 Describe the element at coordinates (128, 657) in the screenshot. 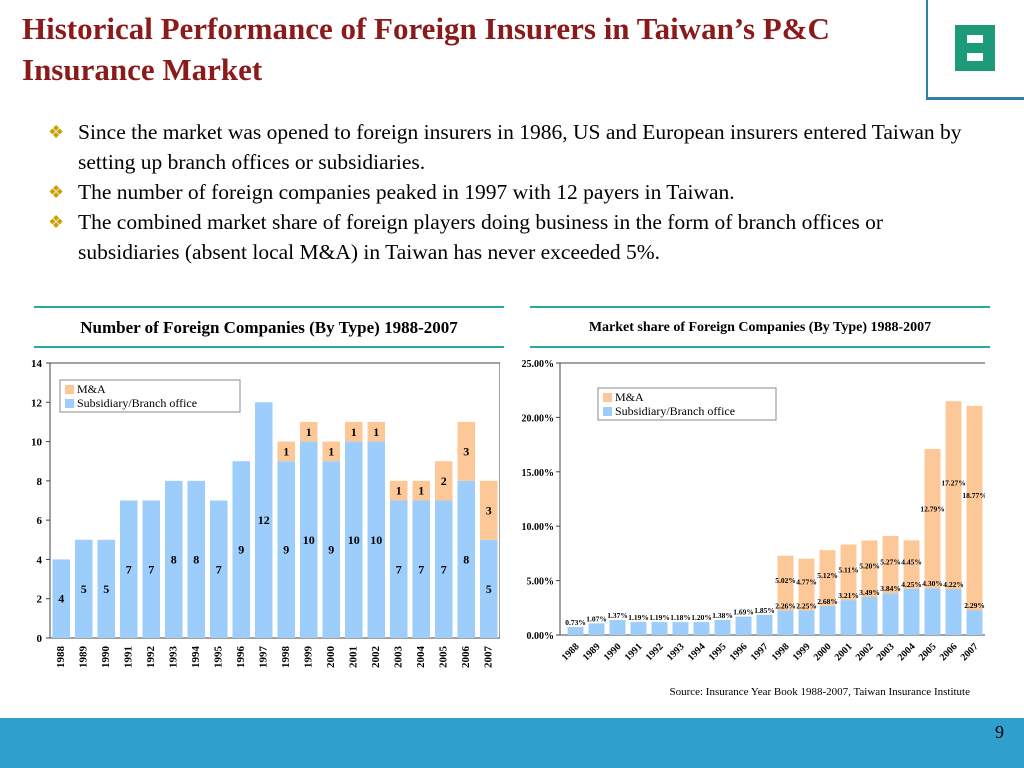

I see `x-tick-label: 1991` at that location.